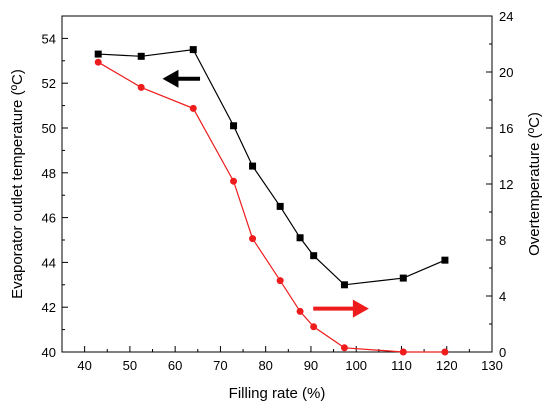  I want to click on y-right-tick-label: 20, so click(506, 72).